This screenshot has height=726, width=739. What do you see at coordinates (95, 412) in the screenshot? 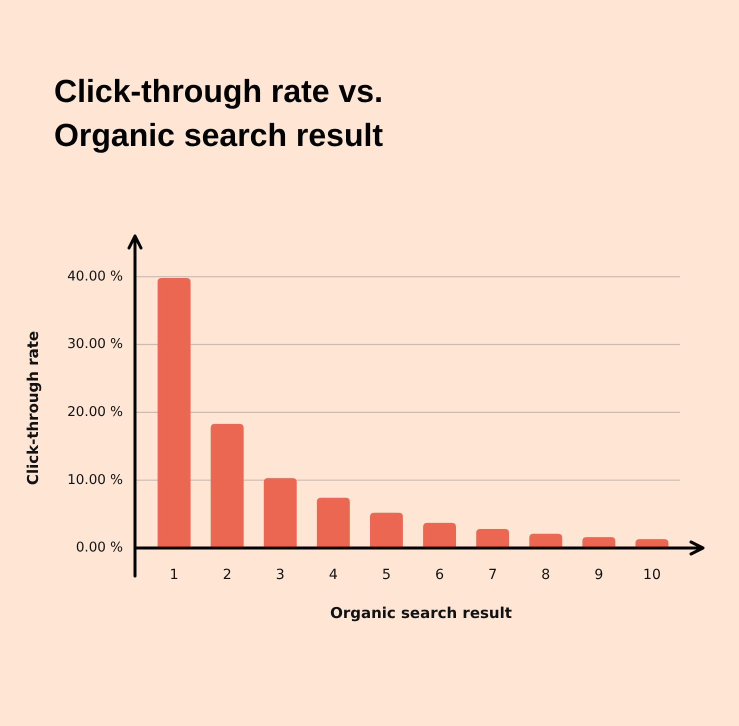
I see `y-tick-label: 20.00 %` at bounding box center [95, 412].